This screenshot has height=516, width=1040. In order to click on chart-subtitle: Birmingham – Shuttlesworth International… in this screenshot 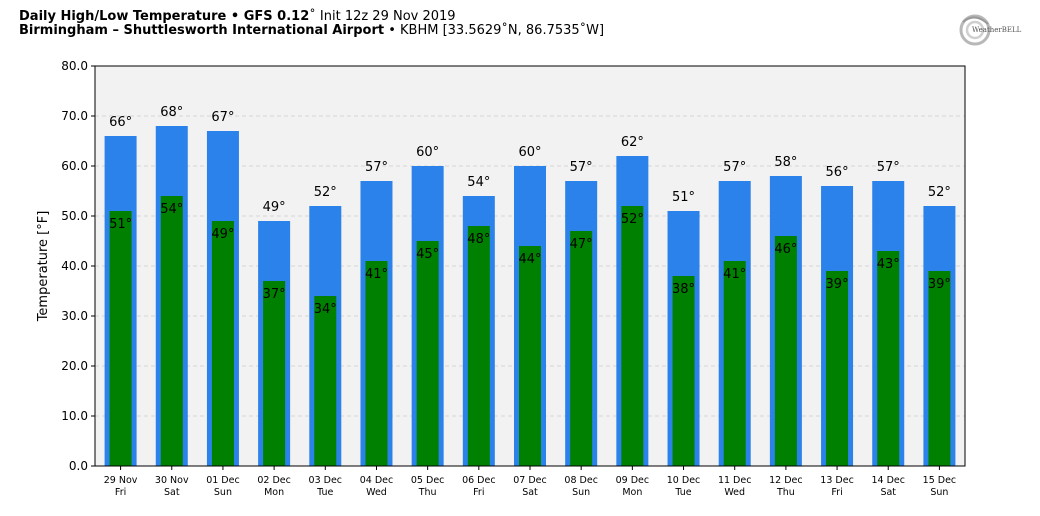, I will do `click(311, 30)`.